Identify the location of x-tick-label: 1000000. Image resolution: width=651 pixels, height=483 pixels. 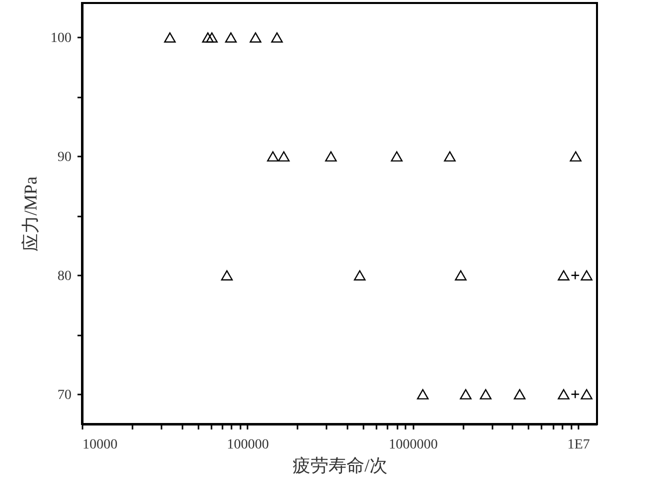
(413, 445).